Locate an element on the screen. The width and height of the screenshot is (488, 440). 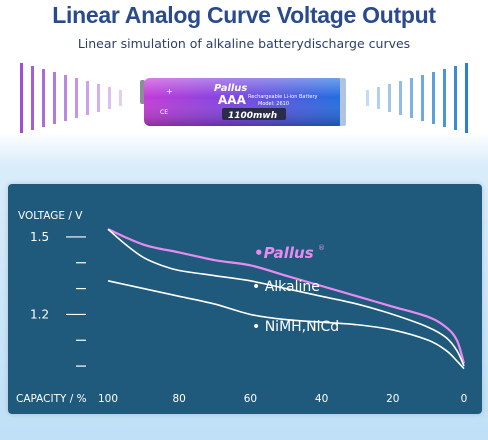
battery-brand: Pallus is located at coordinates (230, 88).